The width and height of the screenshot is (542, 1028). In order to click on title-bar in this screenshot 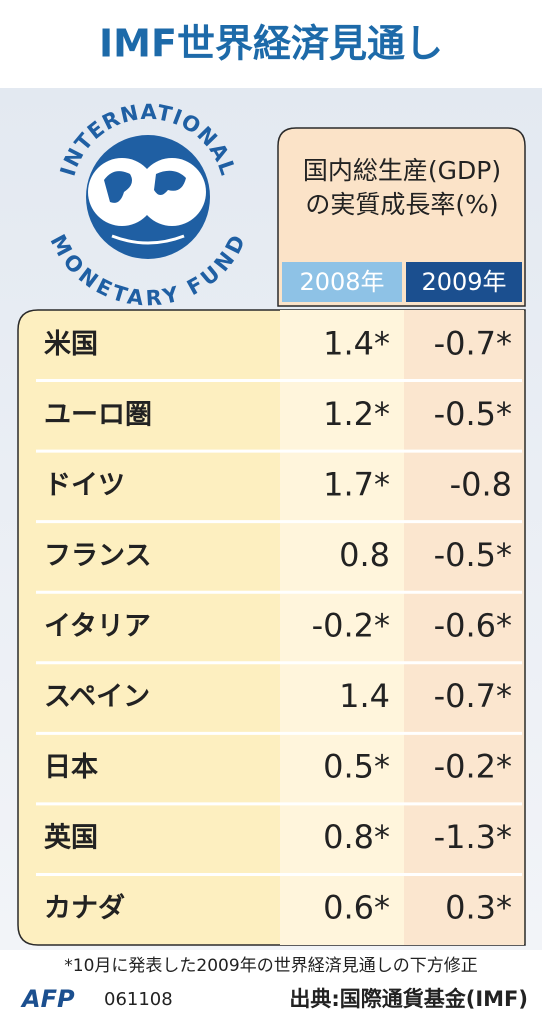, I will do `click(271, 44)`.